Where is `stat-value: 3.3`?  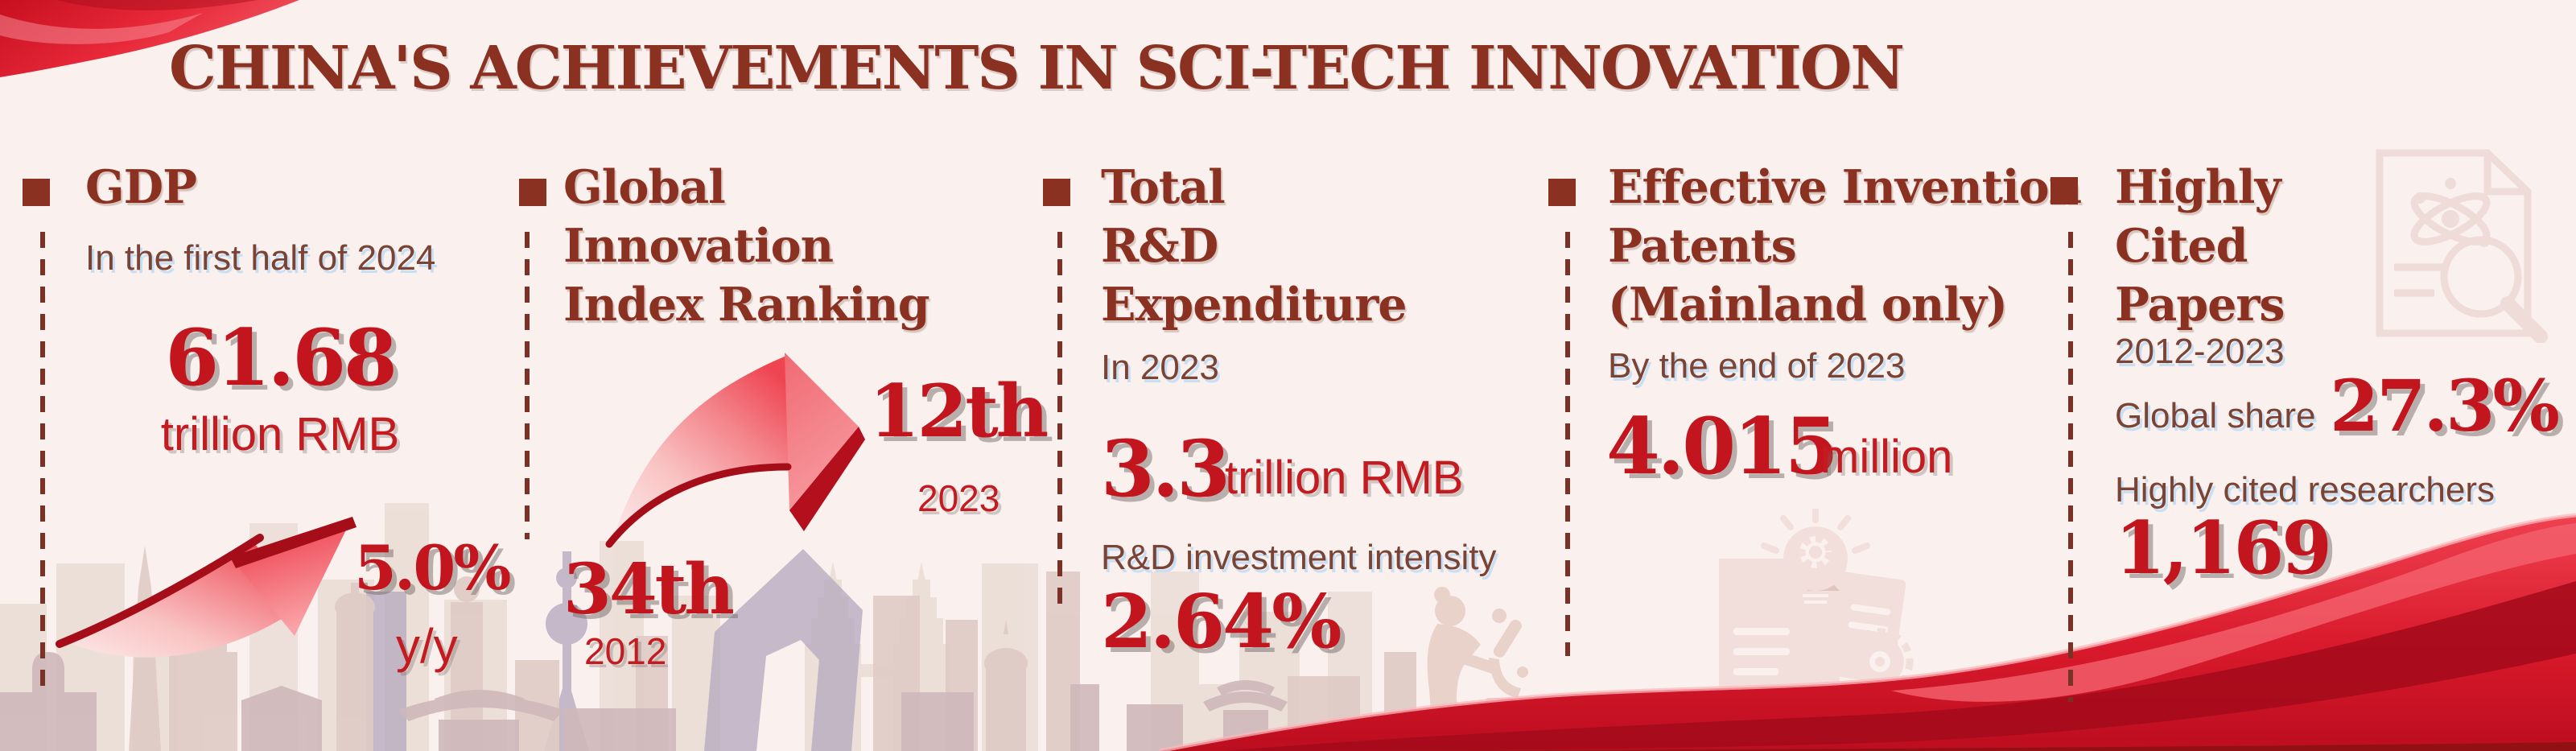
stat-value: 3.3 is located at coordinates (1165, 468).